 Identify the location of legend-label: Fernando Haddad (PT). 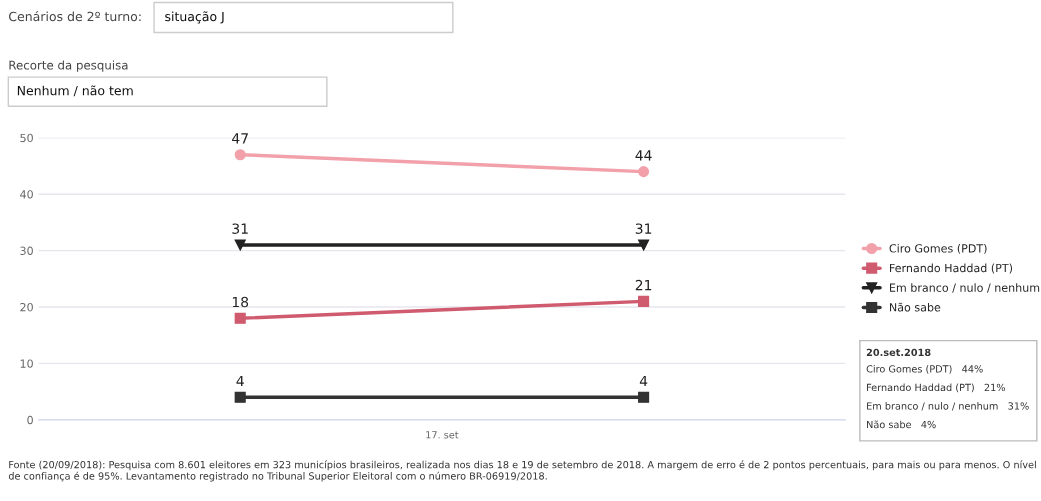
(951, 268).